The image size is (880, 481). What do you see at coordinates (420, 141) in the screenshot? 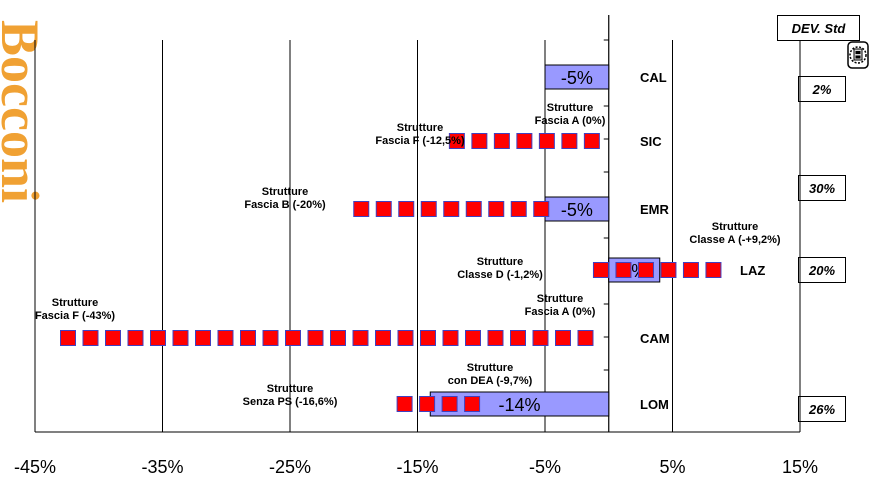
I see `annotation-SIC-left: Fascia F (-12,5%)` at bounding box center [420, 141].